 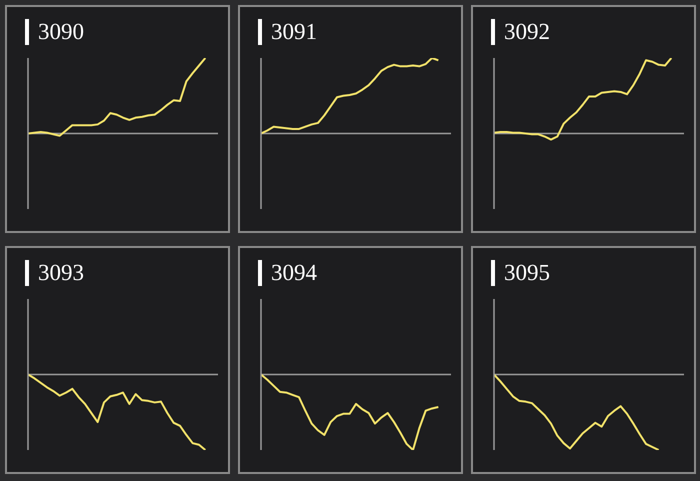 I want to click on chart-title: 3094, so click(x=294, y=273).